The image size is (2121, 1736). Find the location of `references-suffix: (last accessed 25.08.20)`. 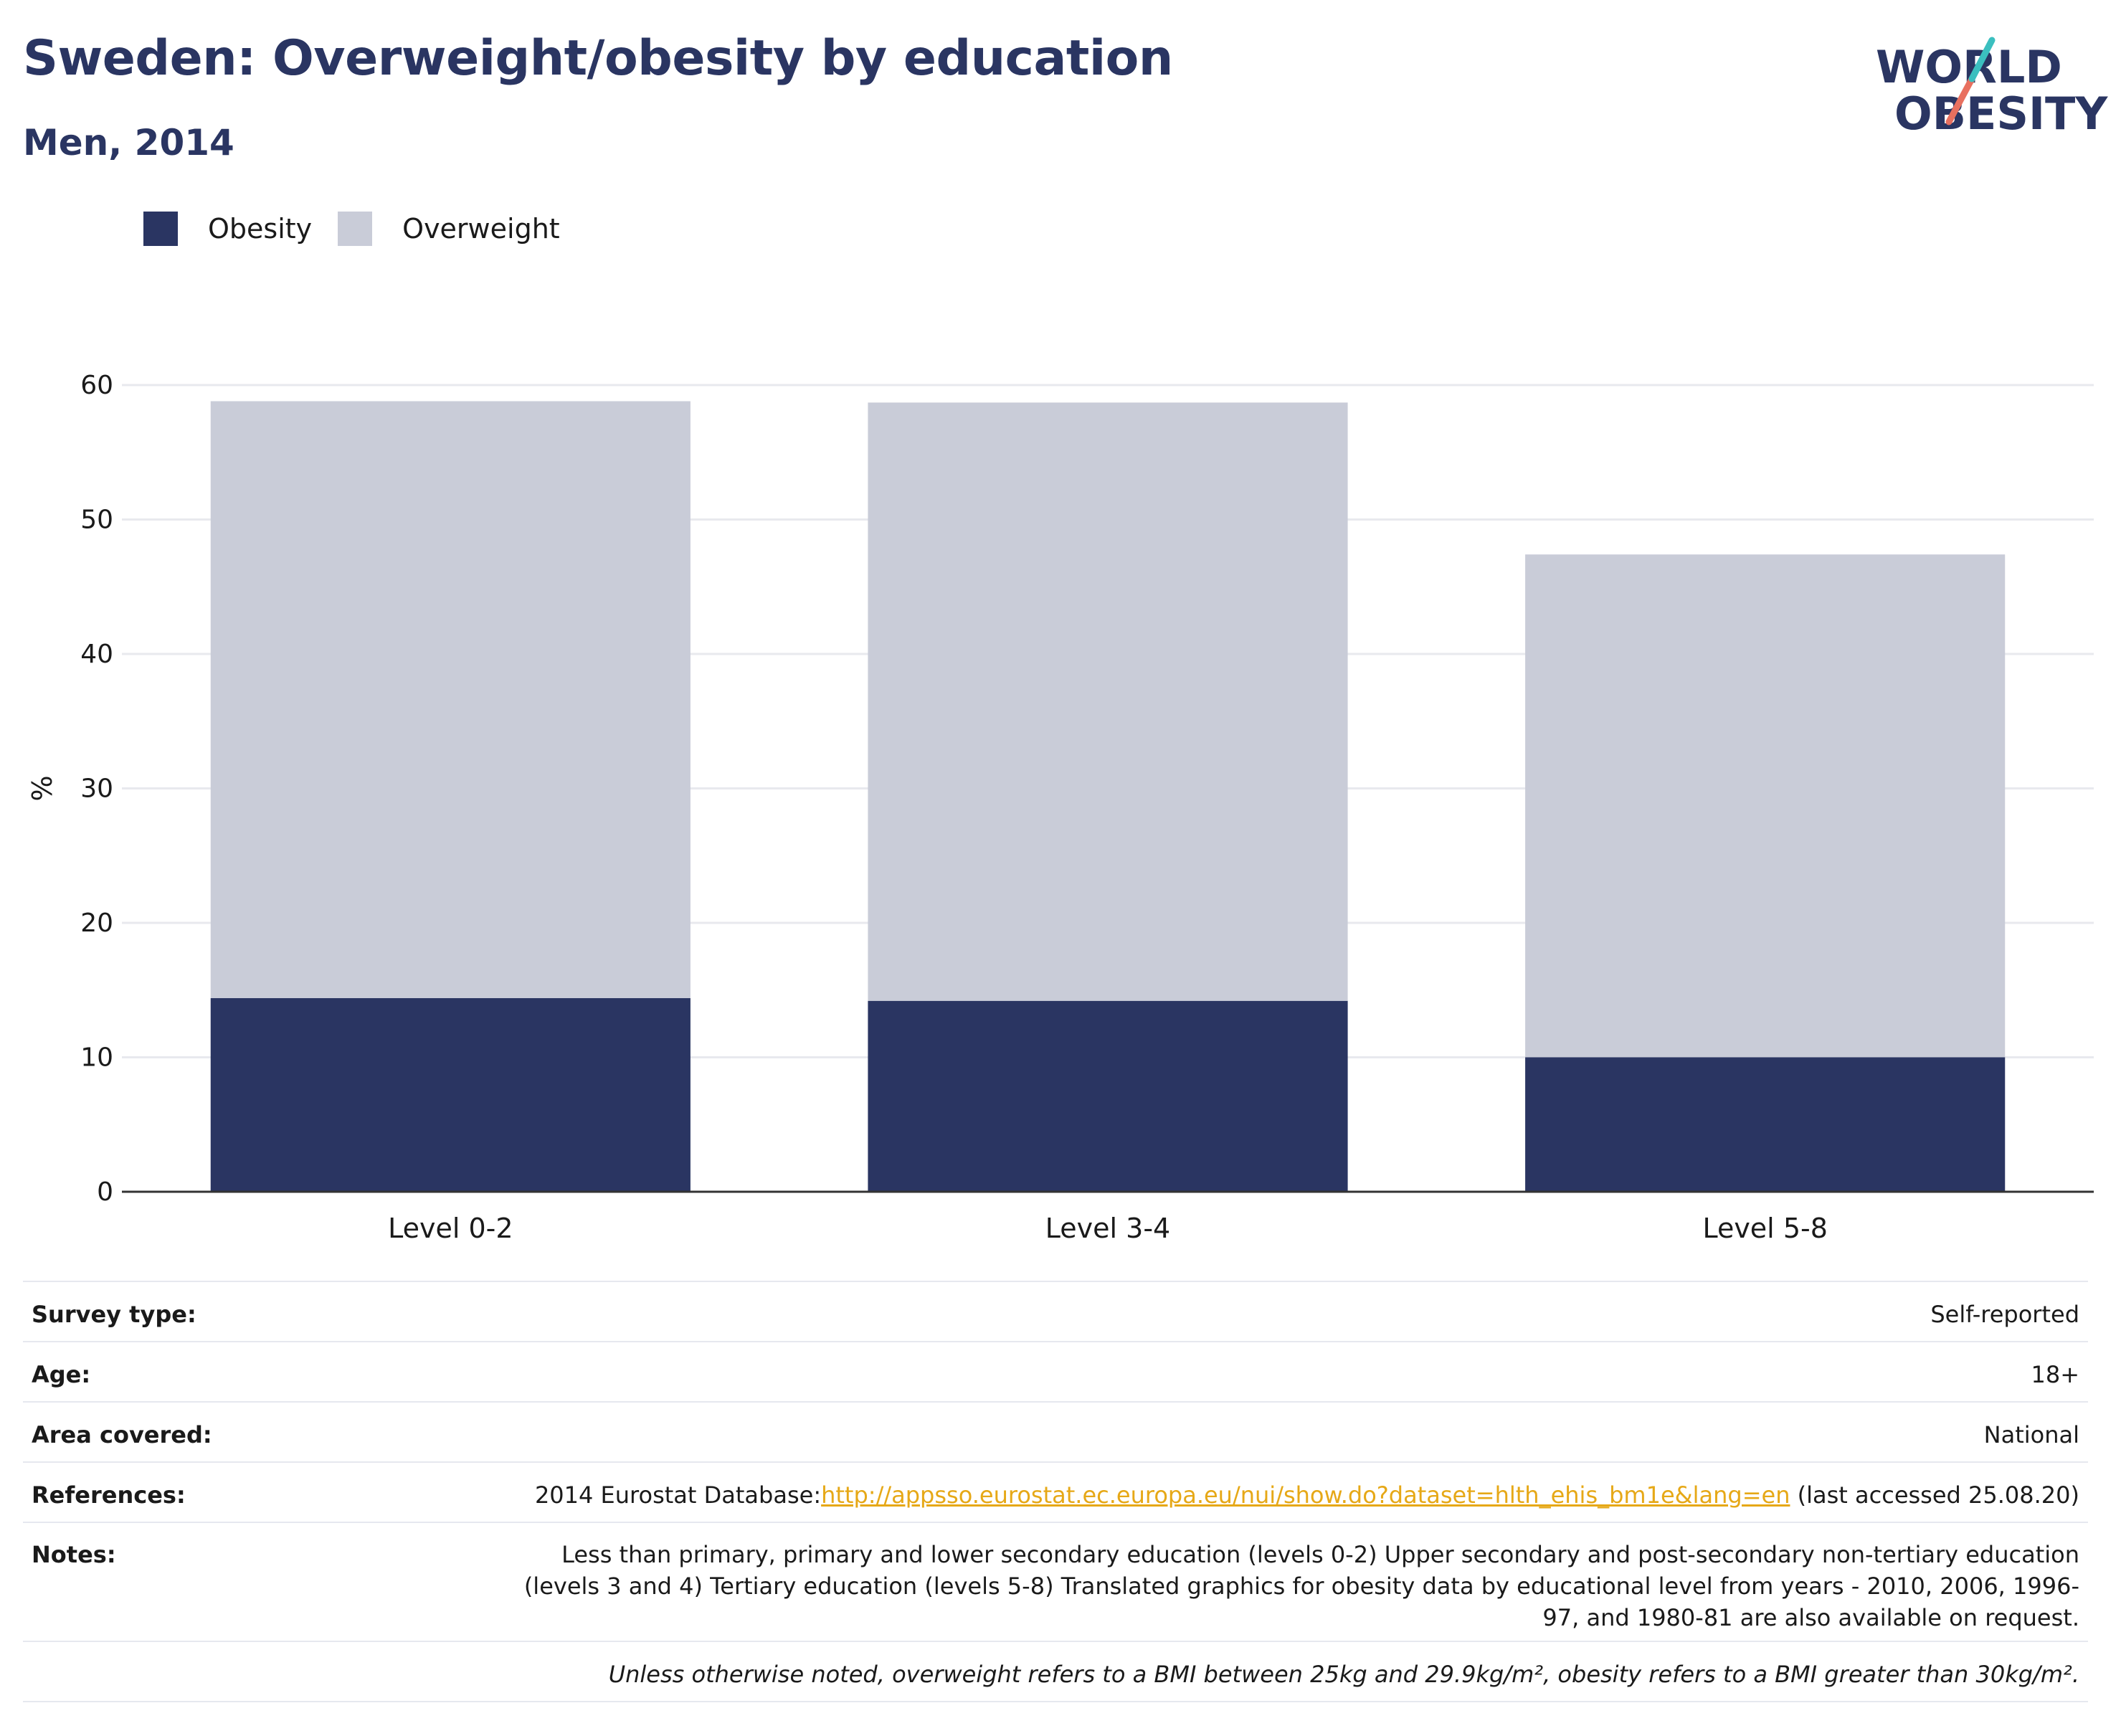

references-suffix: (last accessed 25.08.20) is located at coordinates (1934, 1495).